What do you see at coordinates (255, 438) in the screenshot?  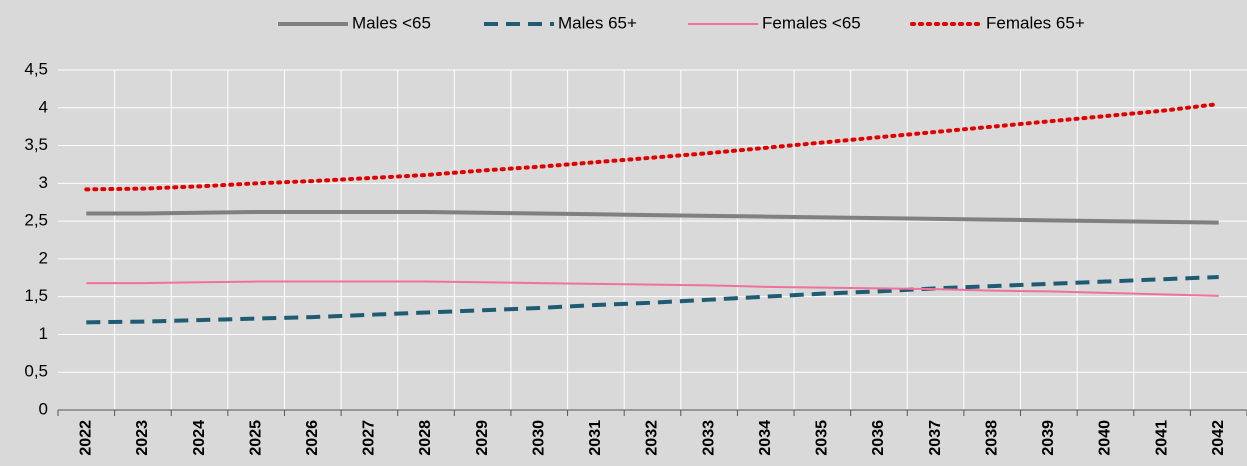 I see `x-tick-label: 2025` at bounding box center [255, 438].